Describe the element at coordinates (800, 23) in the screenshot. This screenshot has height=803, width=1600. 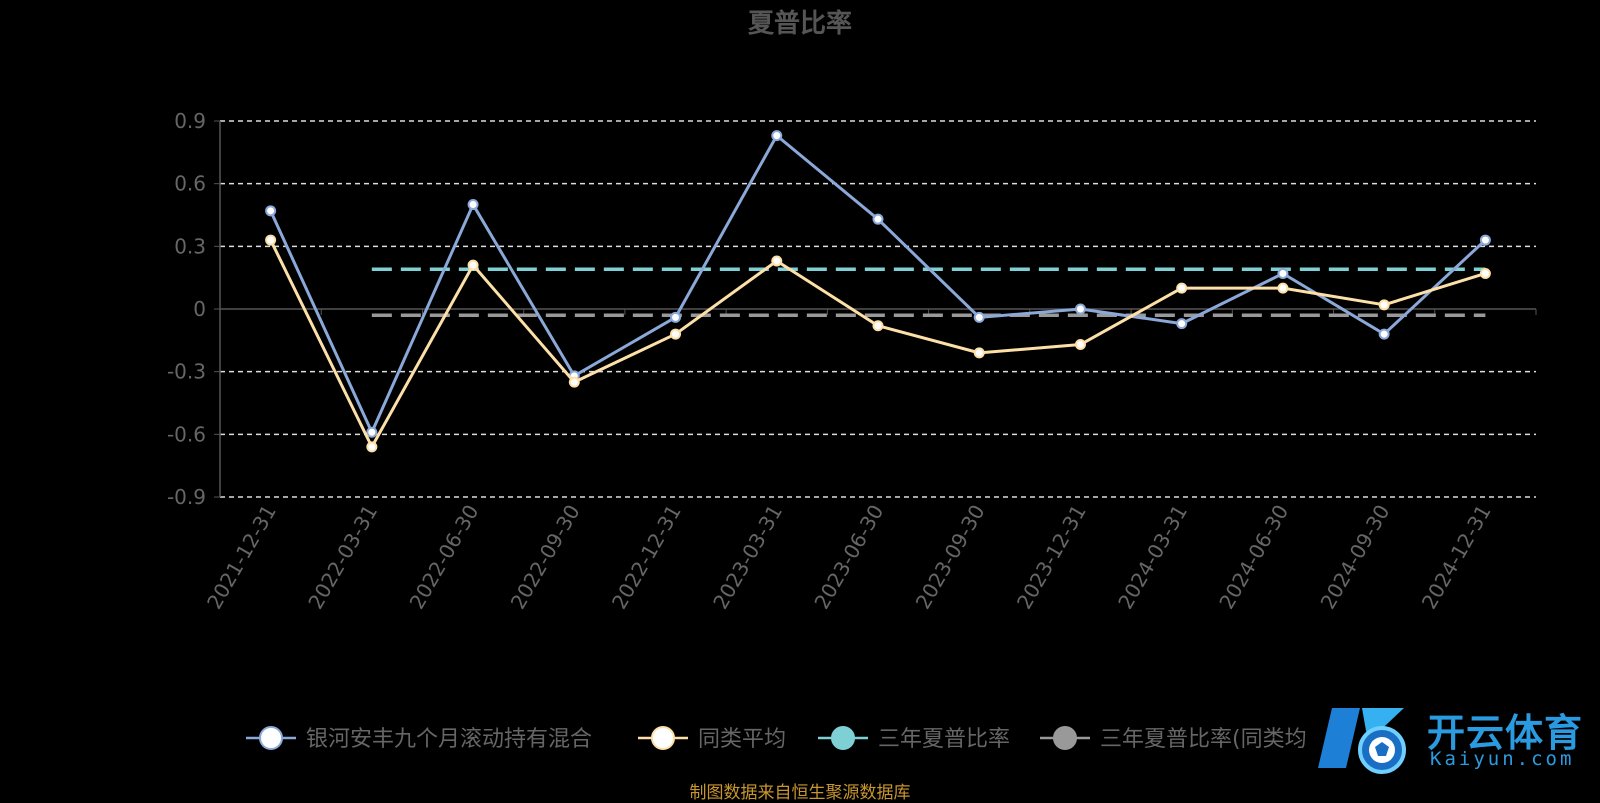
I see `chart-title: 夏普比率` at that location.